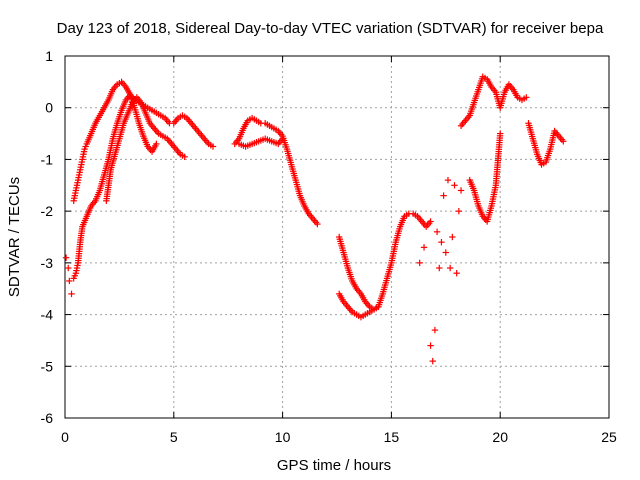 The image size is (640, 480). What do you see at coordinates (47, 315) in the screenshot?
I see `y-tick-label: -4` at bounding box center [47, 315].